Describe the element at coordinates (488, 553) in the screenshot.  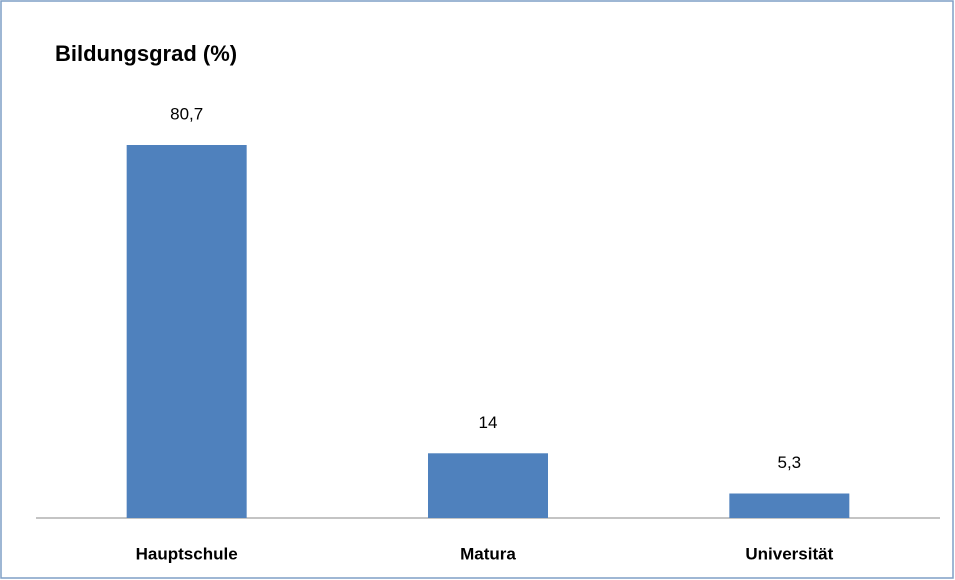
I see `x-tick-label: Matura` at that location.